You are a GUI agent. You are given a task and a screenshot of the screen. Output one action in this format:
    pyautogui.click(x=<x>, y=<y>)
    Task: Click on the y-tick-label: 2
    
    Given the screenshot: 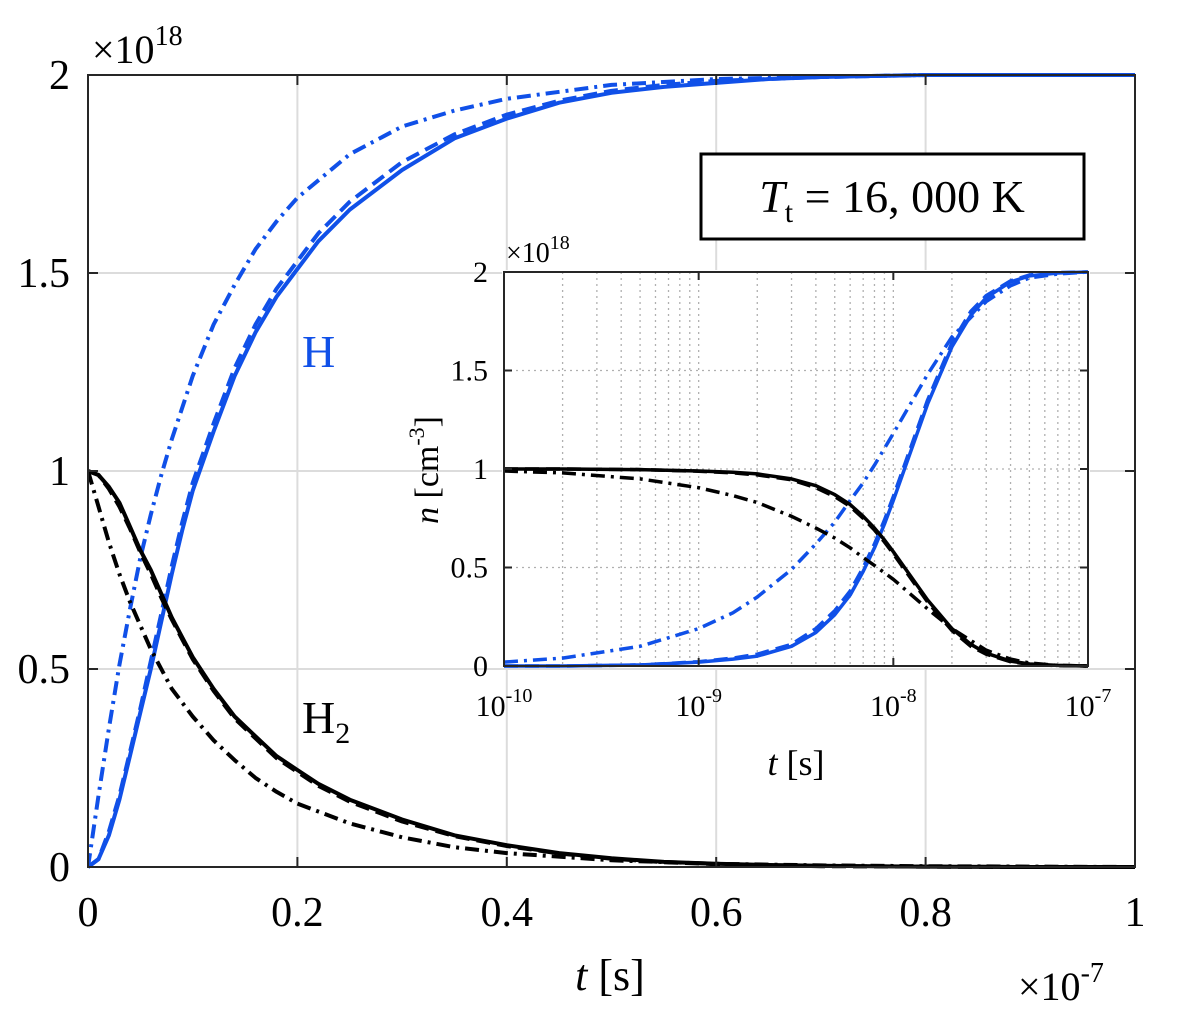 What is the action you would take?
    pyautogui.click(x=59, y=76)
    